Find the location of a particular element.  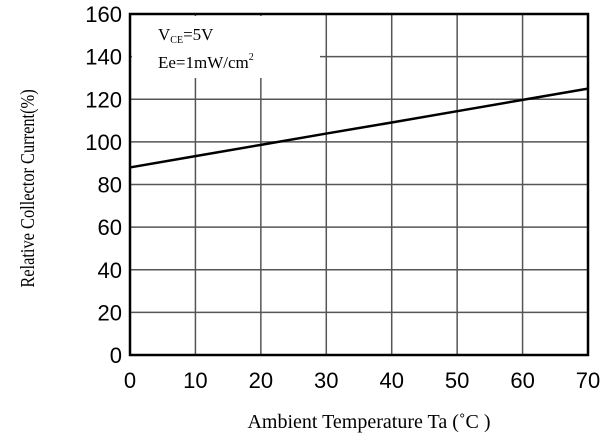

y-tick-label: 160 is located at coordinates (103, 14).